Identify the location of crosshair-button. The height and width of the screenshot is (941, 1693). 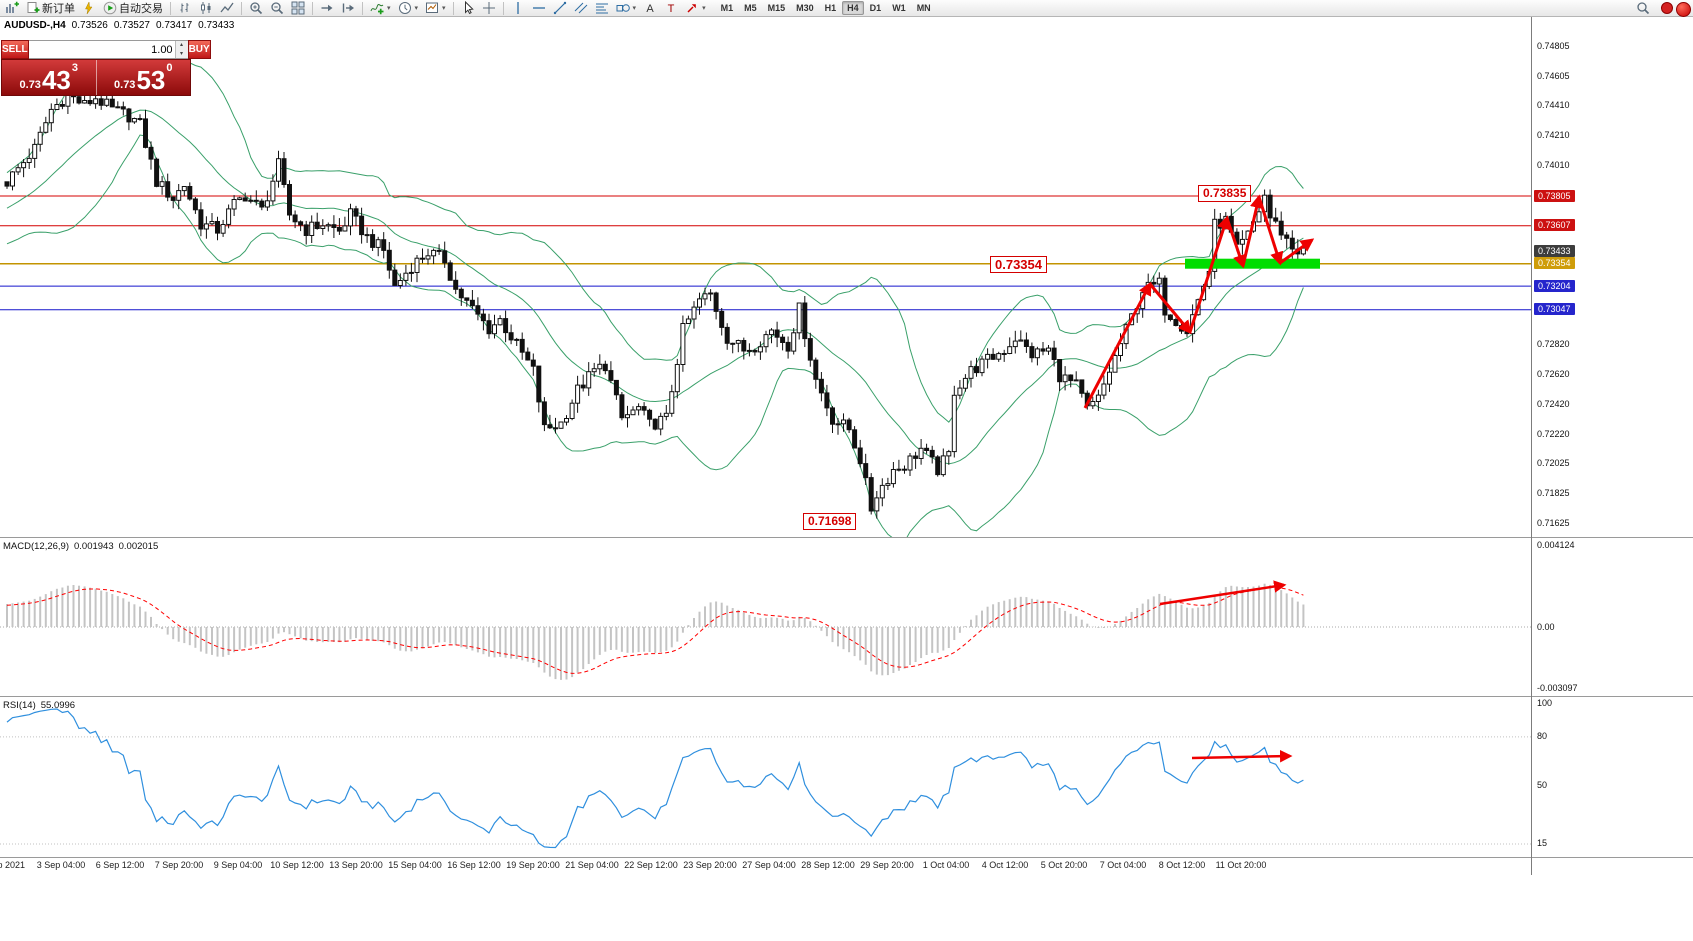
(489, 8).